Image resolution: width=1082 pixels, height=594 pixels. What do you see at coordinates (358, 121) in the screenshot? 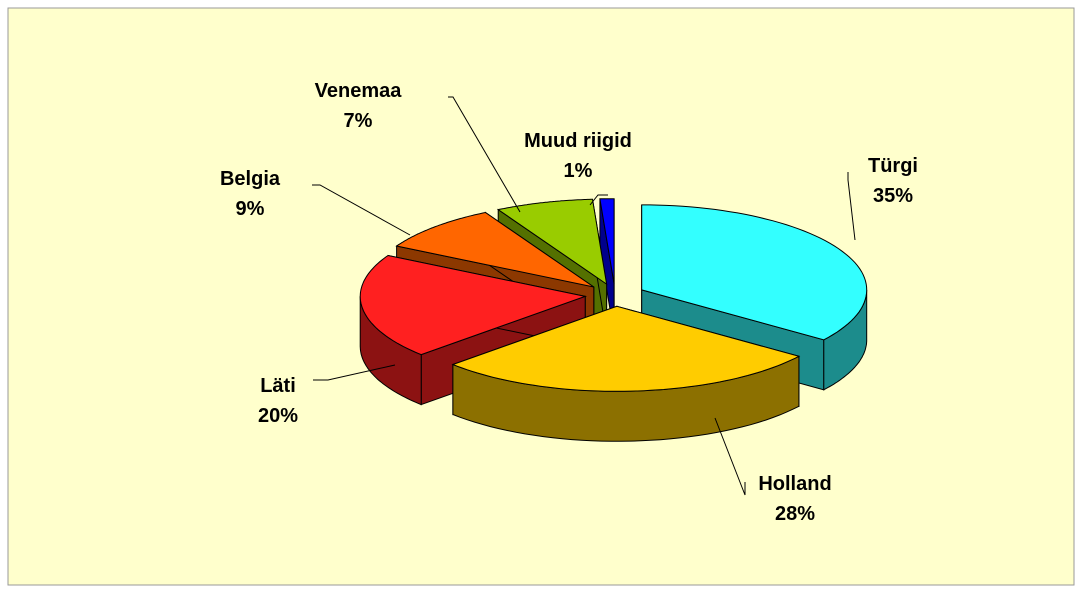
I see `data-label-value: 7%` at bounding box center [358, 121].